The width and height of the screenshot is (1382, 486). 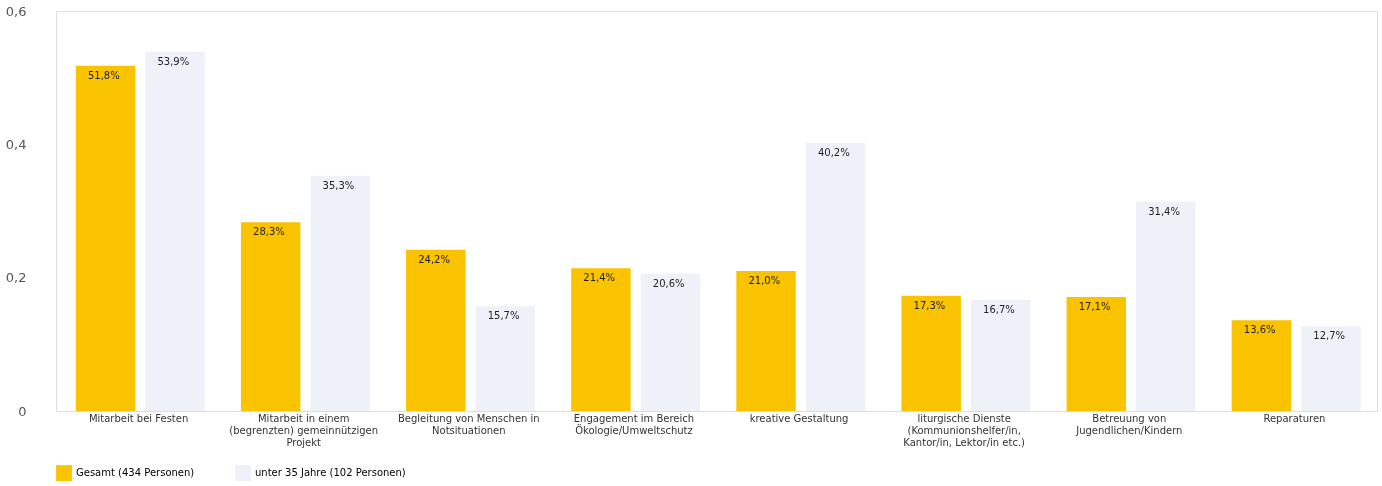 I want to click on x-tick-label: kreative Gestaltung, so click(x=799, y=418).